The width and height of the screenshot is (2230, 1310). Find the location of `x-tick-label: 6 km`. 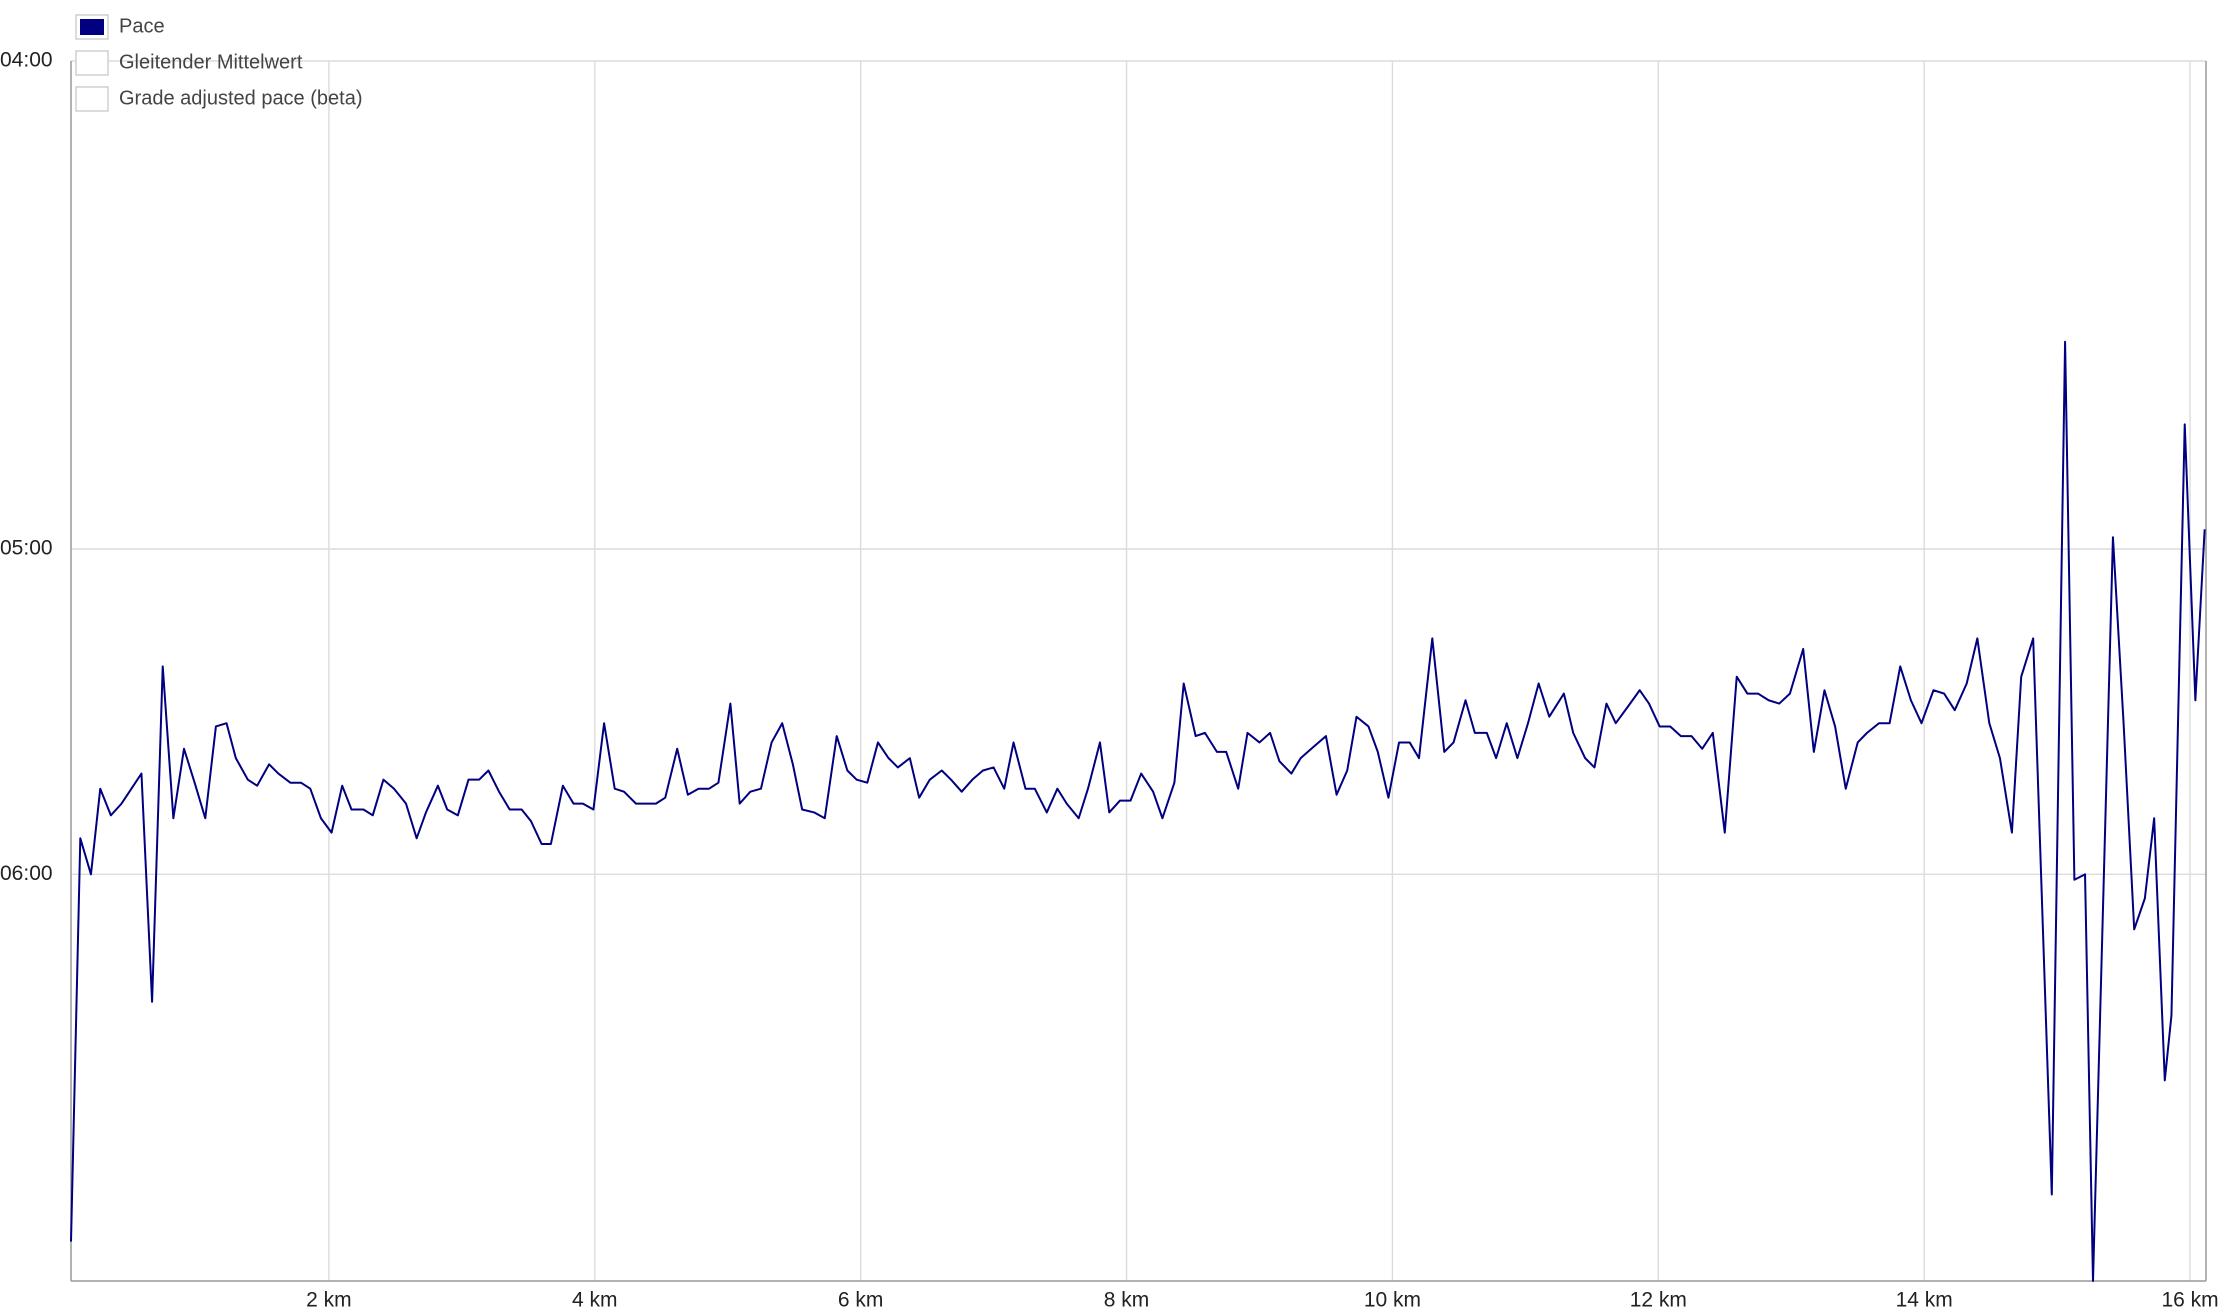

x-tick-label: 6 km is located at coordinates (861, 1299).